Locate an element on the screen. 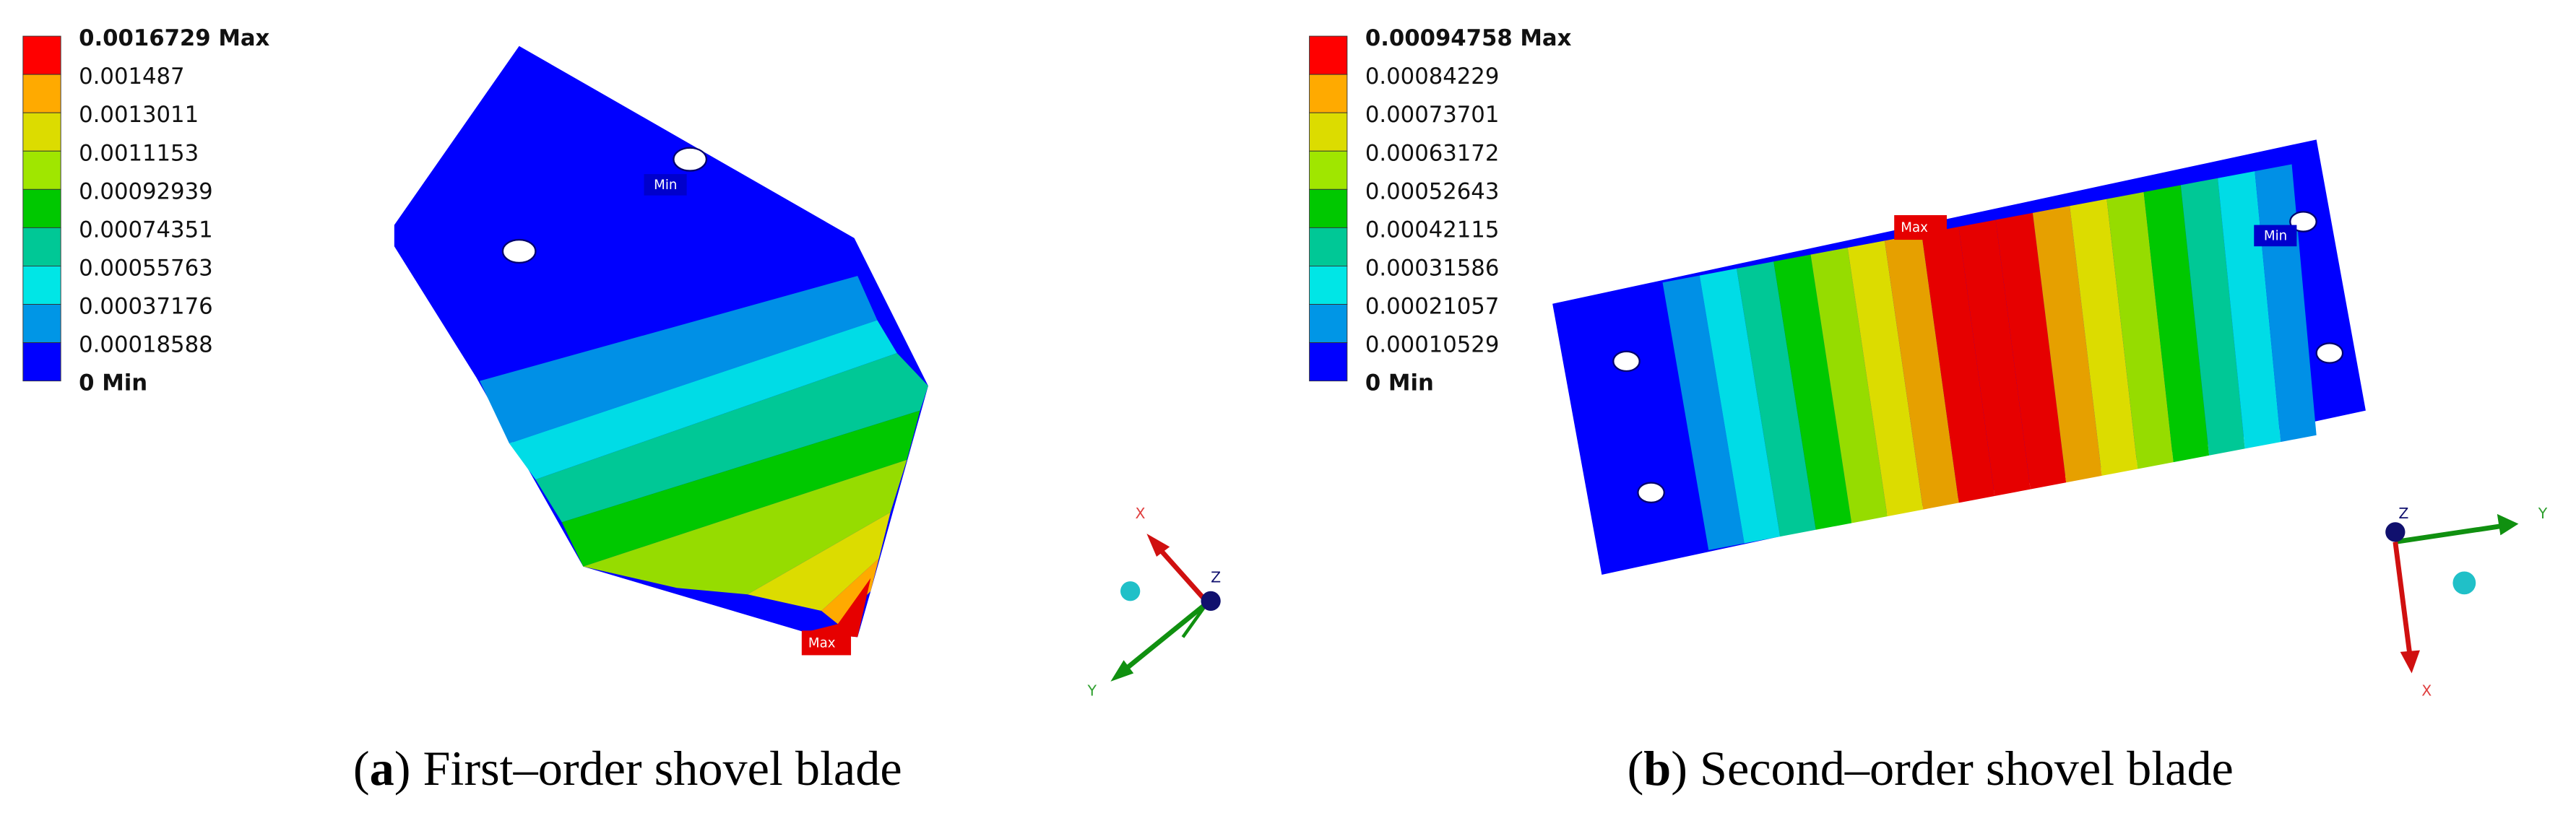 The height and width of the screenshot is (826, 2576). legend-label: 0.00052643 is located at coordinates (1432, 191).